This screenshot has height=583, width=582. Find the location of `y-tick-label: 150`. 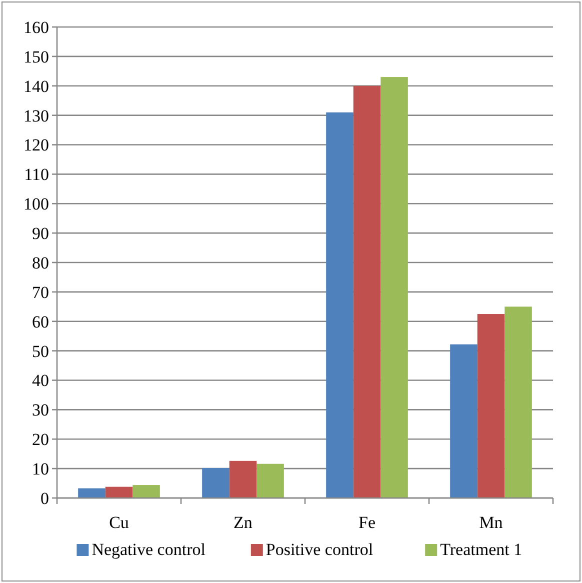

y-tick-label: 150 is located at coordinates (36, 56).